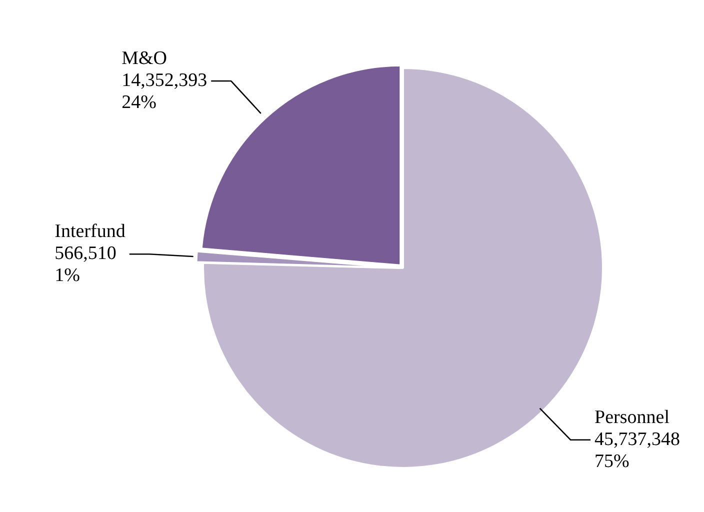 The height and width of the screenshot is (512, 704). Describe the element at coordinates (90, 231) in the screenshot. I see `slice-label: Interfund` at that location.